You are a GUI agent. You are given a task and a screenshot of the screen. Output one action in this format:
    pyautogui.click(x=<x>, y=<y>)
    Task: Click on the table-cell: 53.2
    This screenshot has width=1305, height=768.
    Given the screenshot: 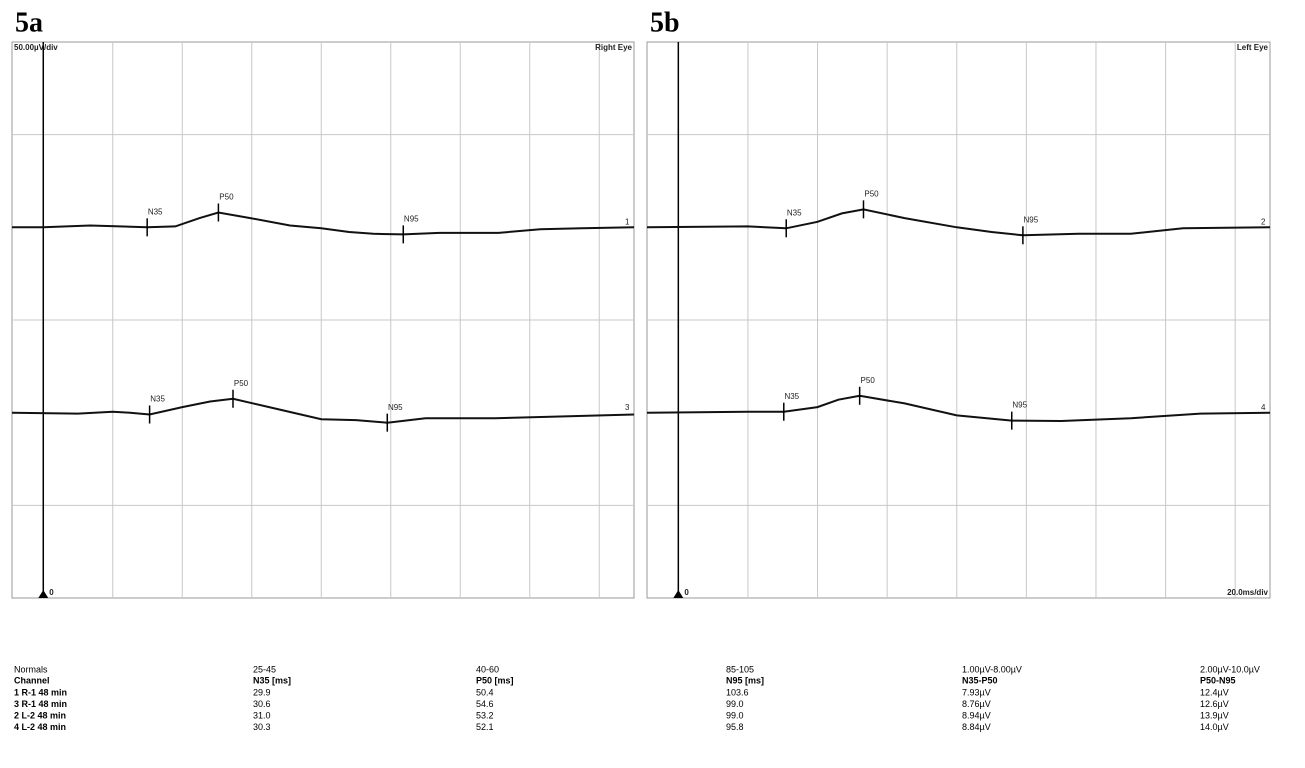 What is the action you would take?
    pyautogui.click(x=485, y=715)
    